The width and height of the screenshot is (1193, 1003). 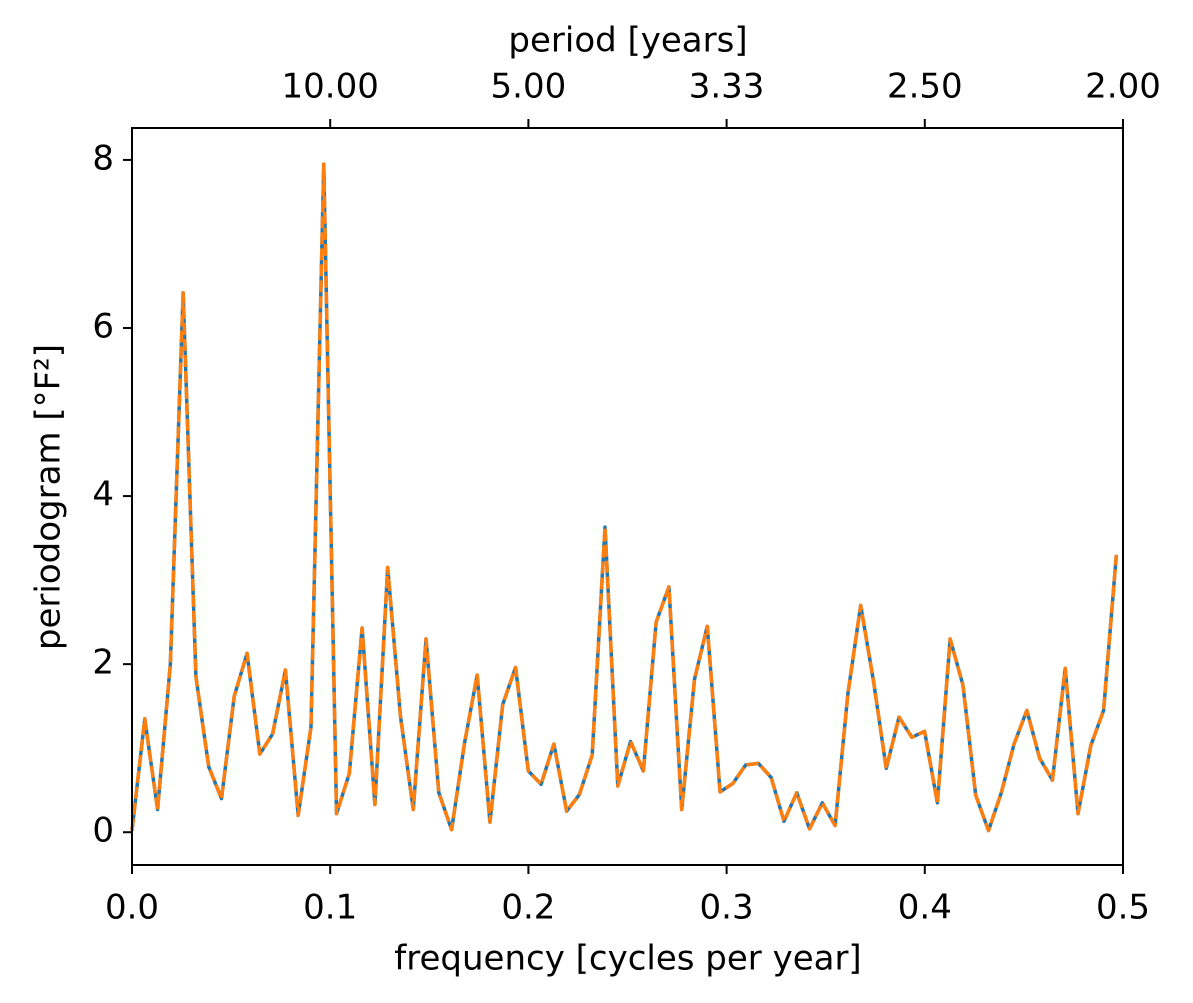 What do you see at coordinates (528, 908) in the screenshot?
I see `x-tick-label: 0.2` at bounding box center [528, 908].